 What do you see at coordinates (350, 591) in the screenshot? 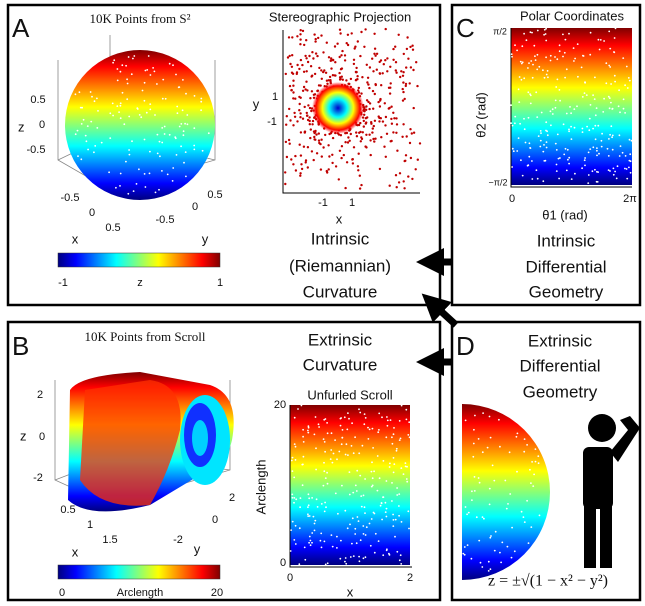
I see `x-axis-label: x` at bounding box center [350, 591].